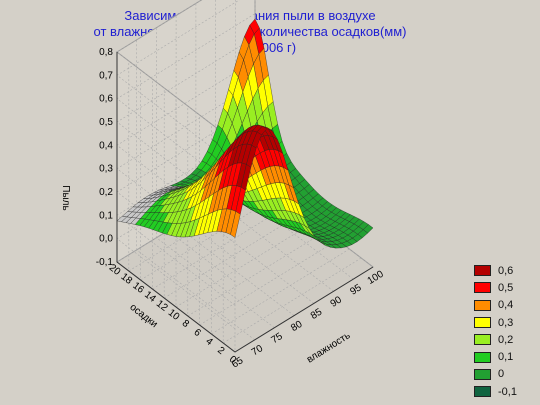  I want to click on x-tick-label: 85, so click(317, 313).